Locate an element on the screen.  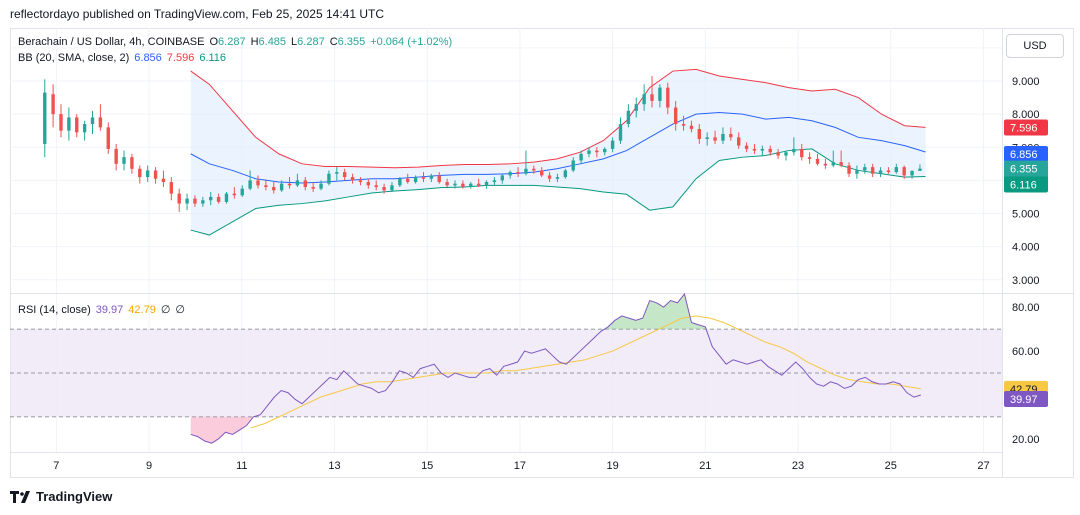
time-axis: 7 9 11 13 15 17 19 21 23 25 27 is located at coordinates (521, 466).